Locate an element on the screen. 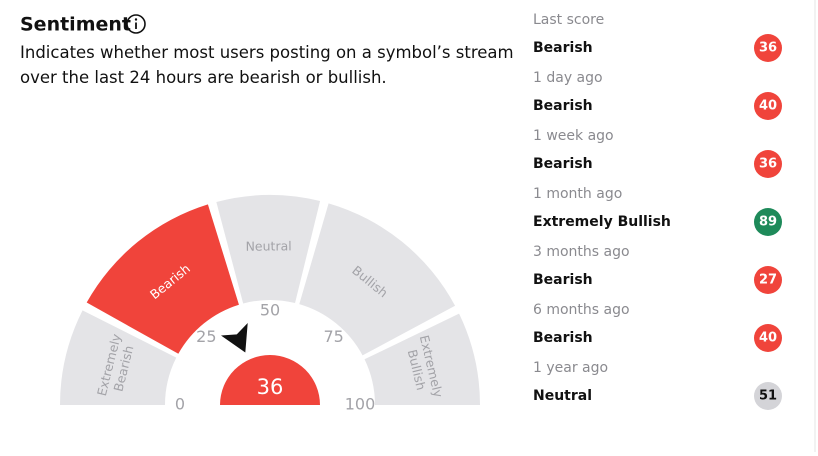 The width and height of the screenshot is (818, 456). score-value: 36 is located at coordinates (270, 387).